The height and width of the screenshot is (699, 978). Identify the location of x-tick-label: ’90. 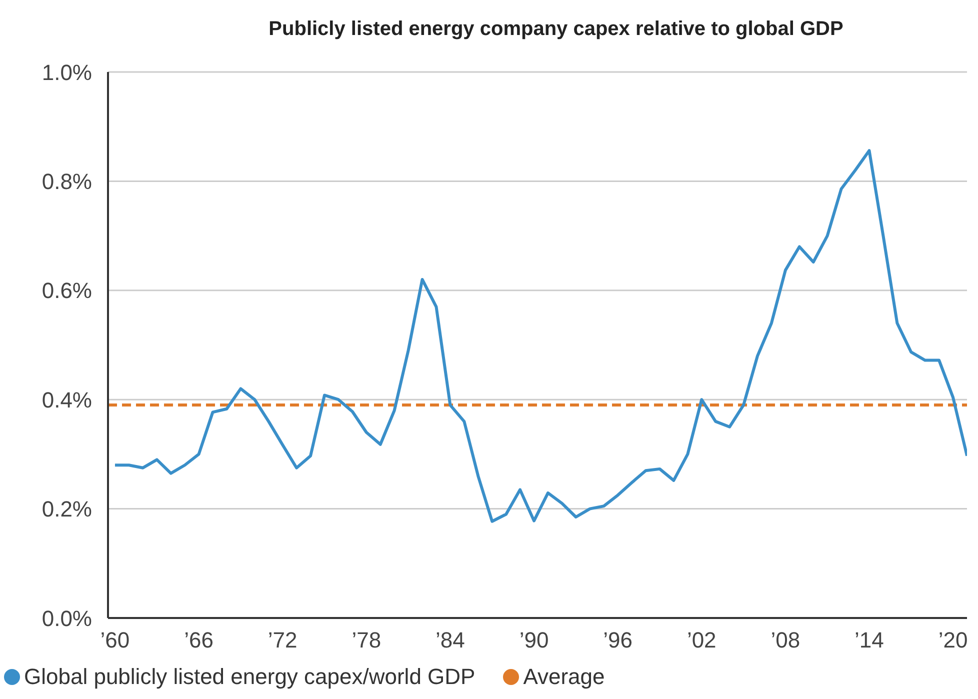
(534, 640).